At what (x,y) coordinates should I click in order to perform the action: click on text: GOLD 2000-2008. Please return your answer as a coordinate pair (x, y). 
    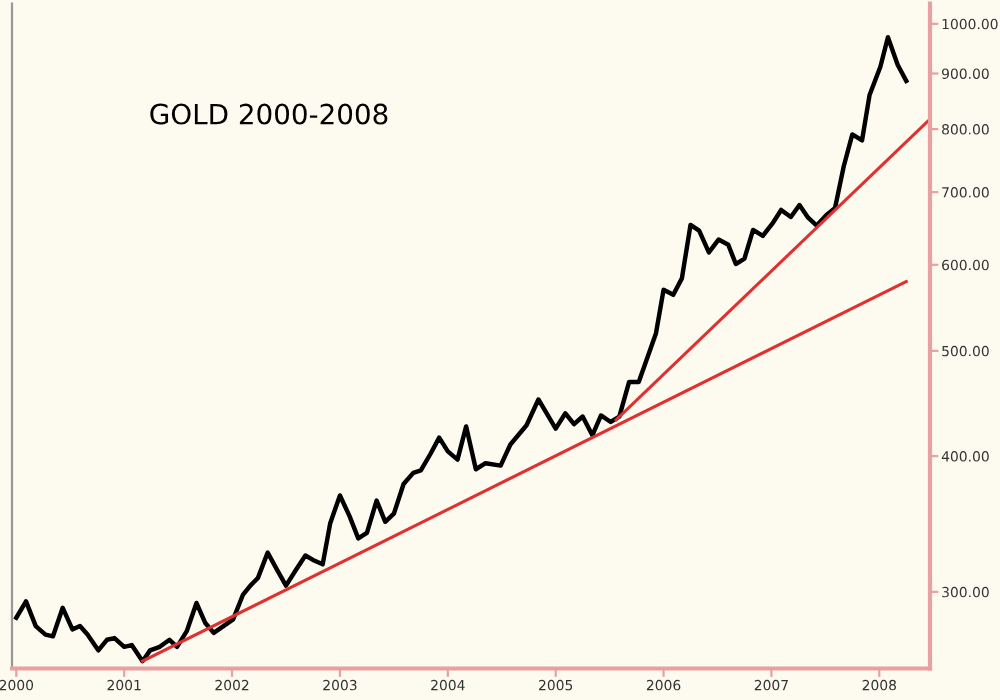
    Looking at the image, I should click on (269, 114).